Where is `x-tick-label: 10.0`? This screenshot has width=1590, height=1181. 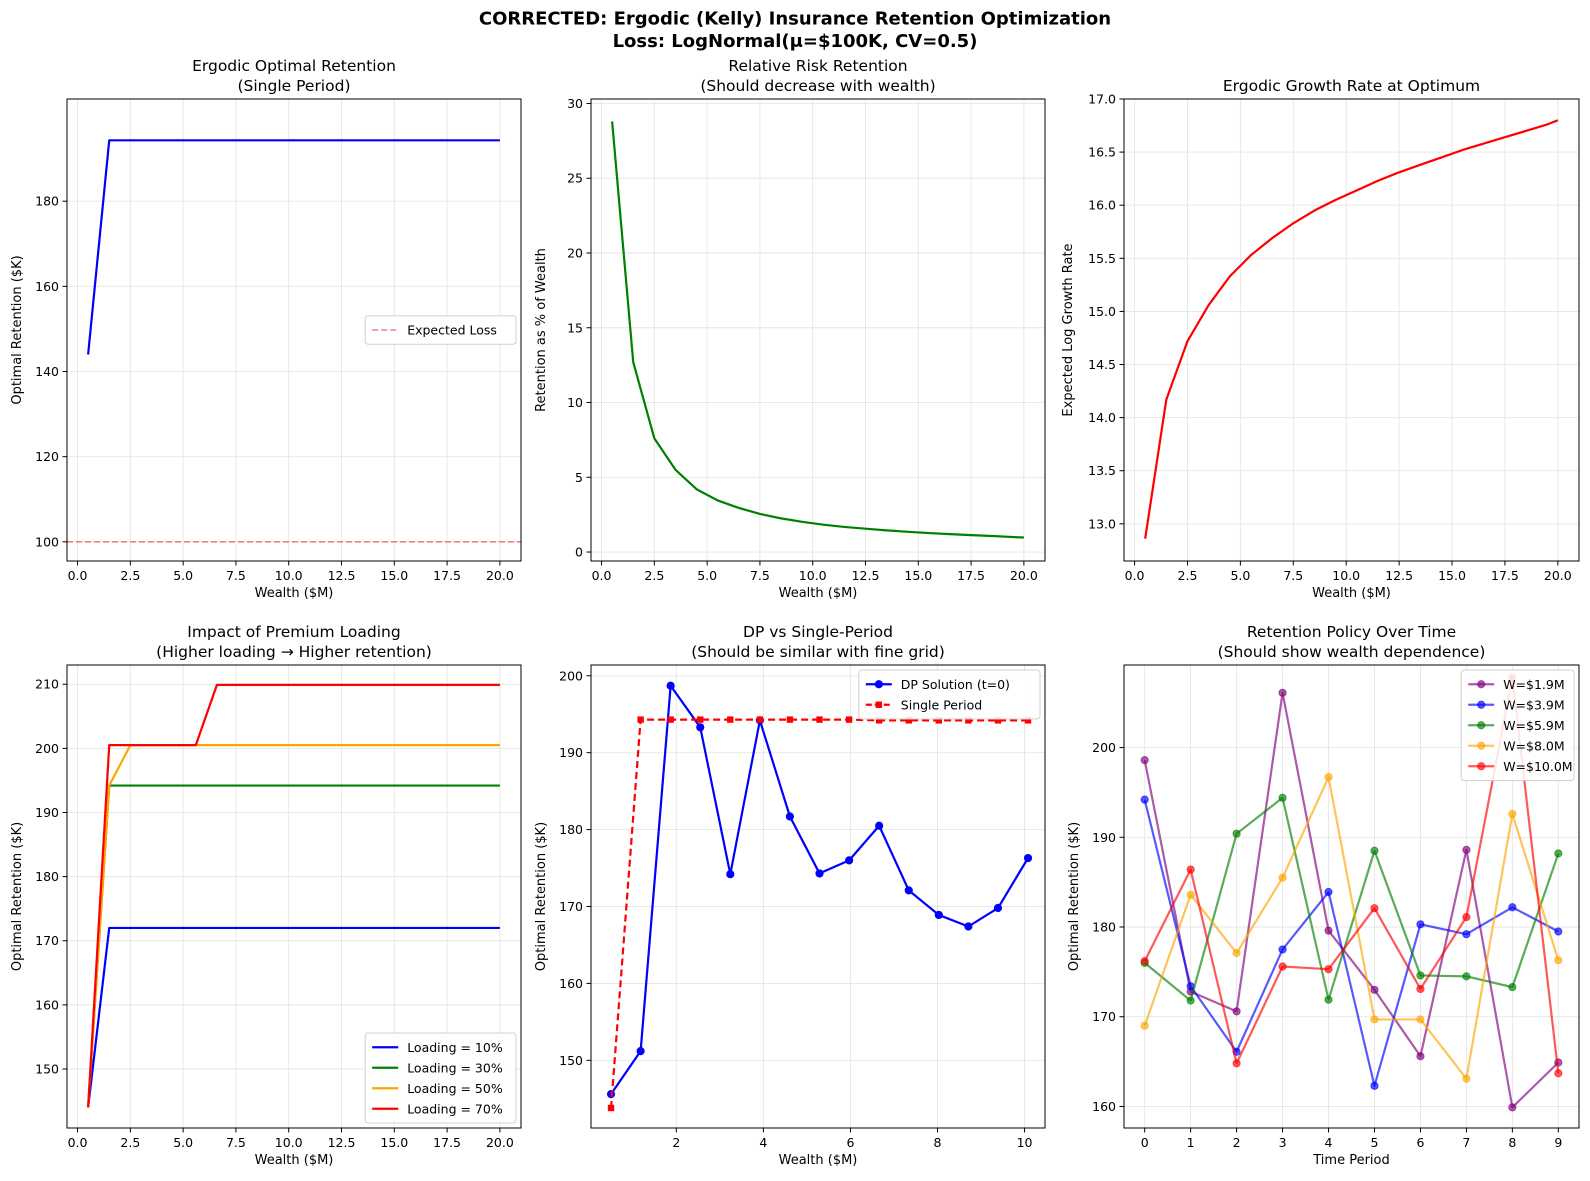 x-tick-label: 10.0 is located at coordinates (289, 575).